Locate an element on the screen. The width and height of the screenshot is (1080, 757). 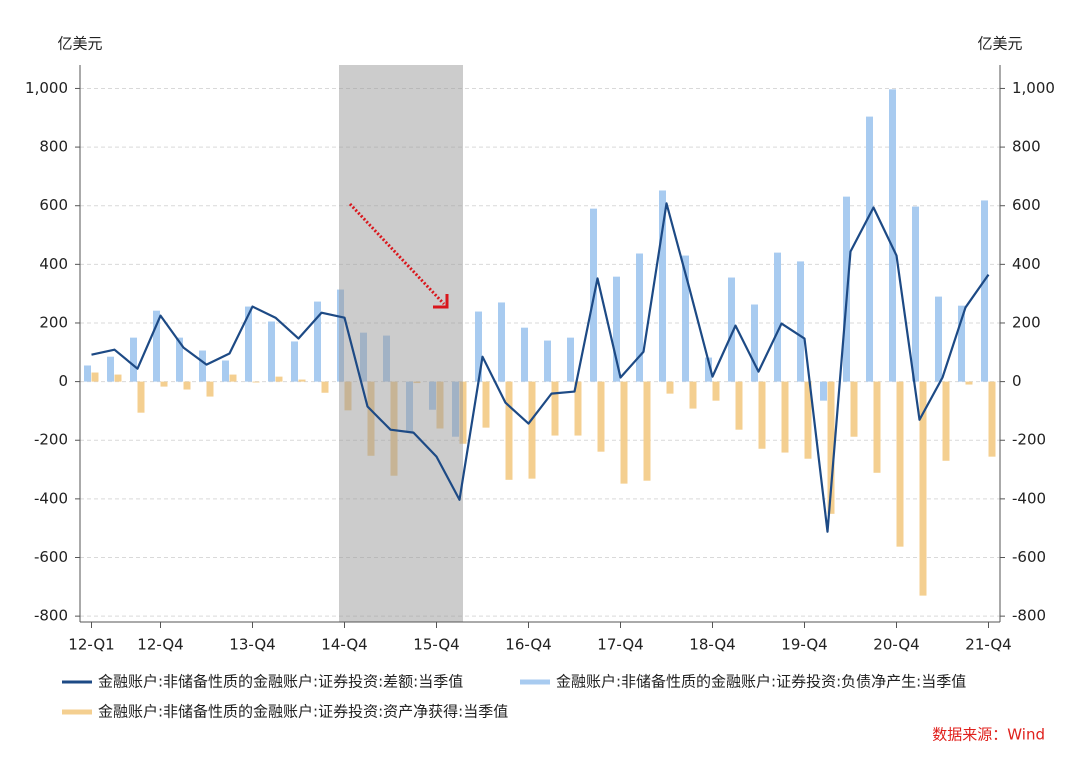
highlight-period is located at coordinates (401, 343).